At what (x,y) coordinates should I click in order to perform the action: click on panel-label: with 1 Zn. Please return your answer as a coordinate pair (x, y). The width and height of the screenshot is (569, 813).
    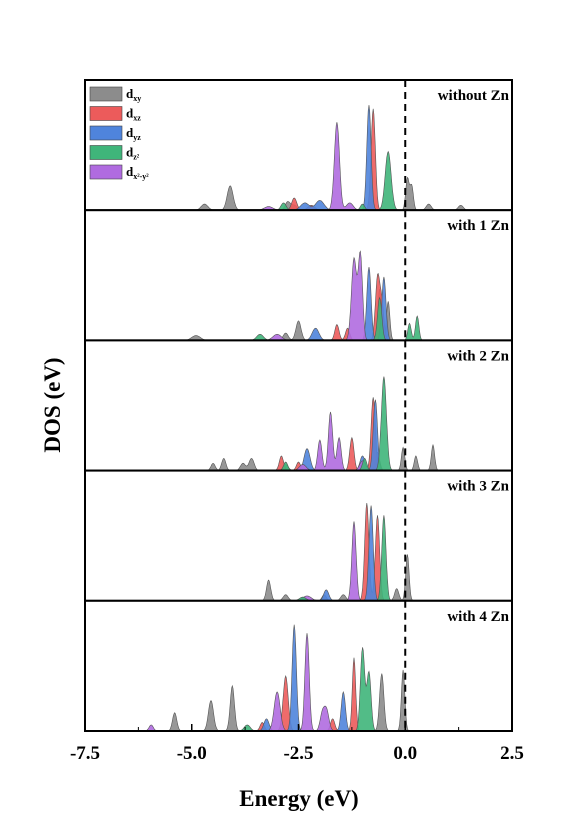
    Looking at the image, I should click on (478, 226).